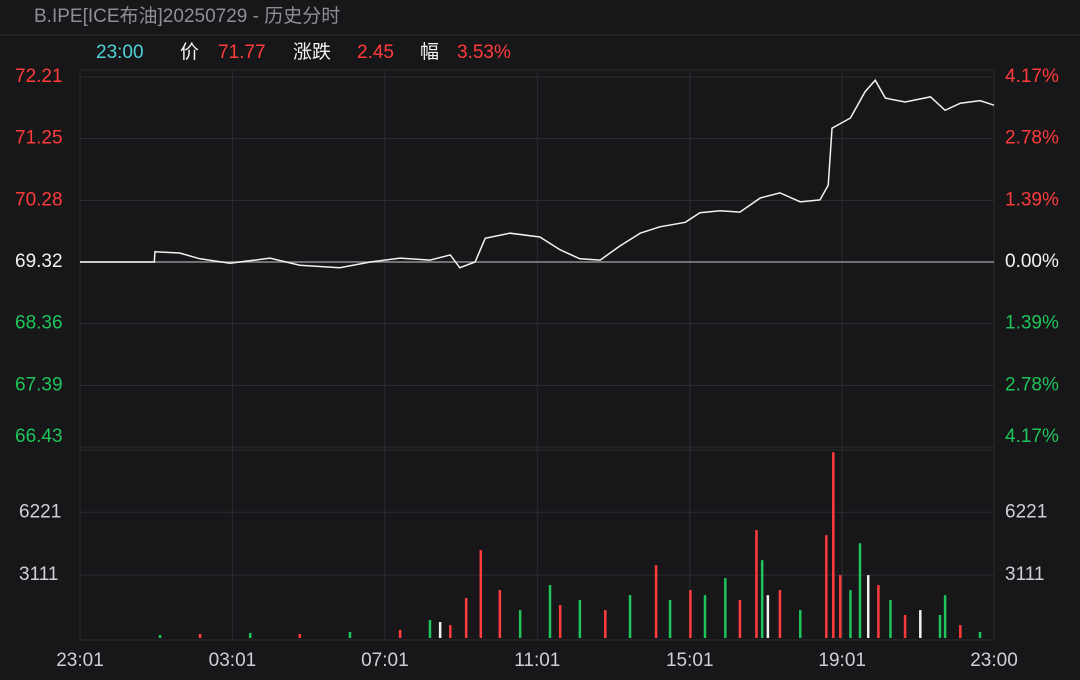  Describe the element at coordinates (189, 52) in the screenshot. I see `price-label: 价` at that location.